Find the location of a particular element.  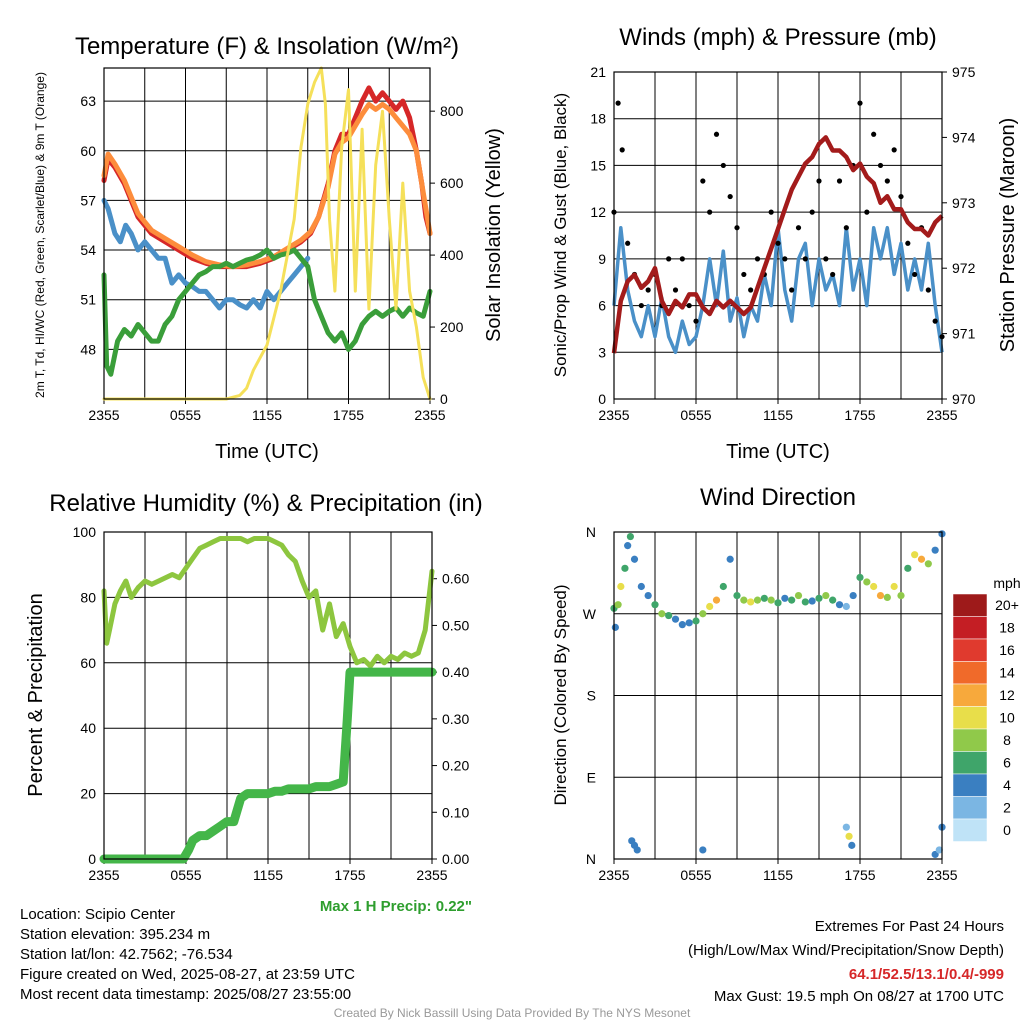

y-right-tick-label: 970 is located at coordinates (964, 399).